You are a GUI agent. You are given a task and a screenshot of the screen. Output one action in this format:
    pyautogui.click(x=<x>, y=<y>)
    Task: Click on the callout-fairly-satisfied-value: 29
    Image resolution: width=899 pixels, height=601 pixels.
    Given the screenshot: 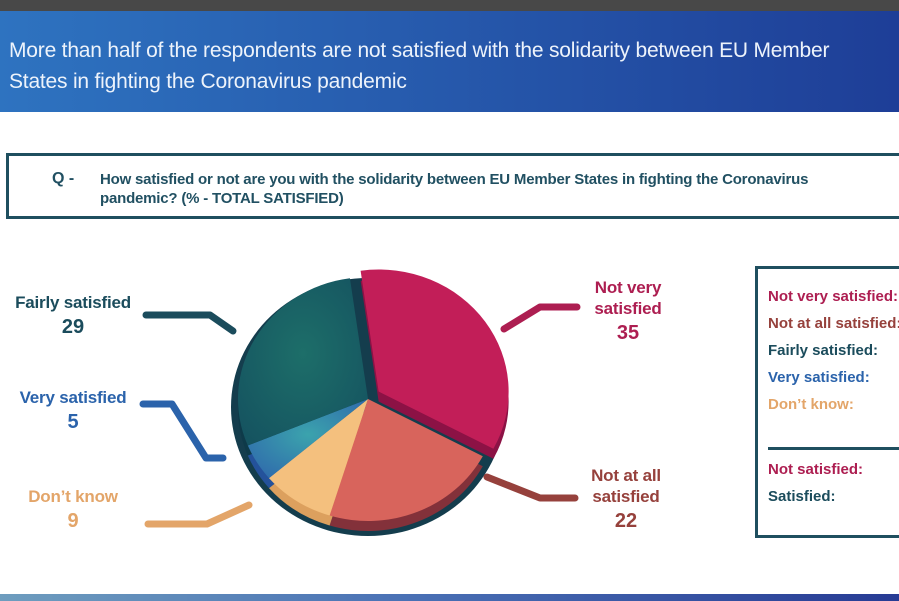 What is the action you would take?
    pyautogui.click(x=73, y=327)
    